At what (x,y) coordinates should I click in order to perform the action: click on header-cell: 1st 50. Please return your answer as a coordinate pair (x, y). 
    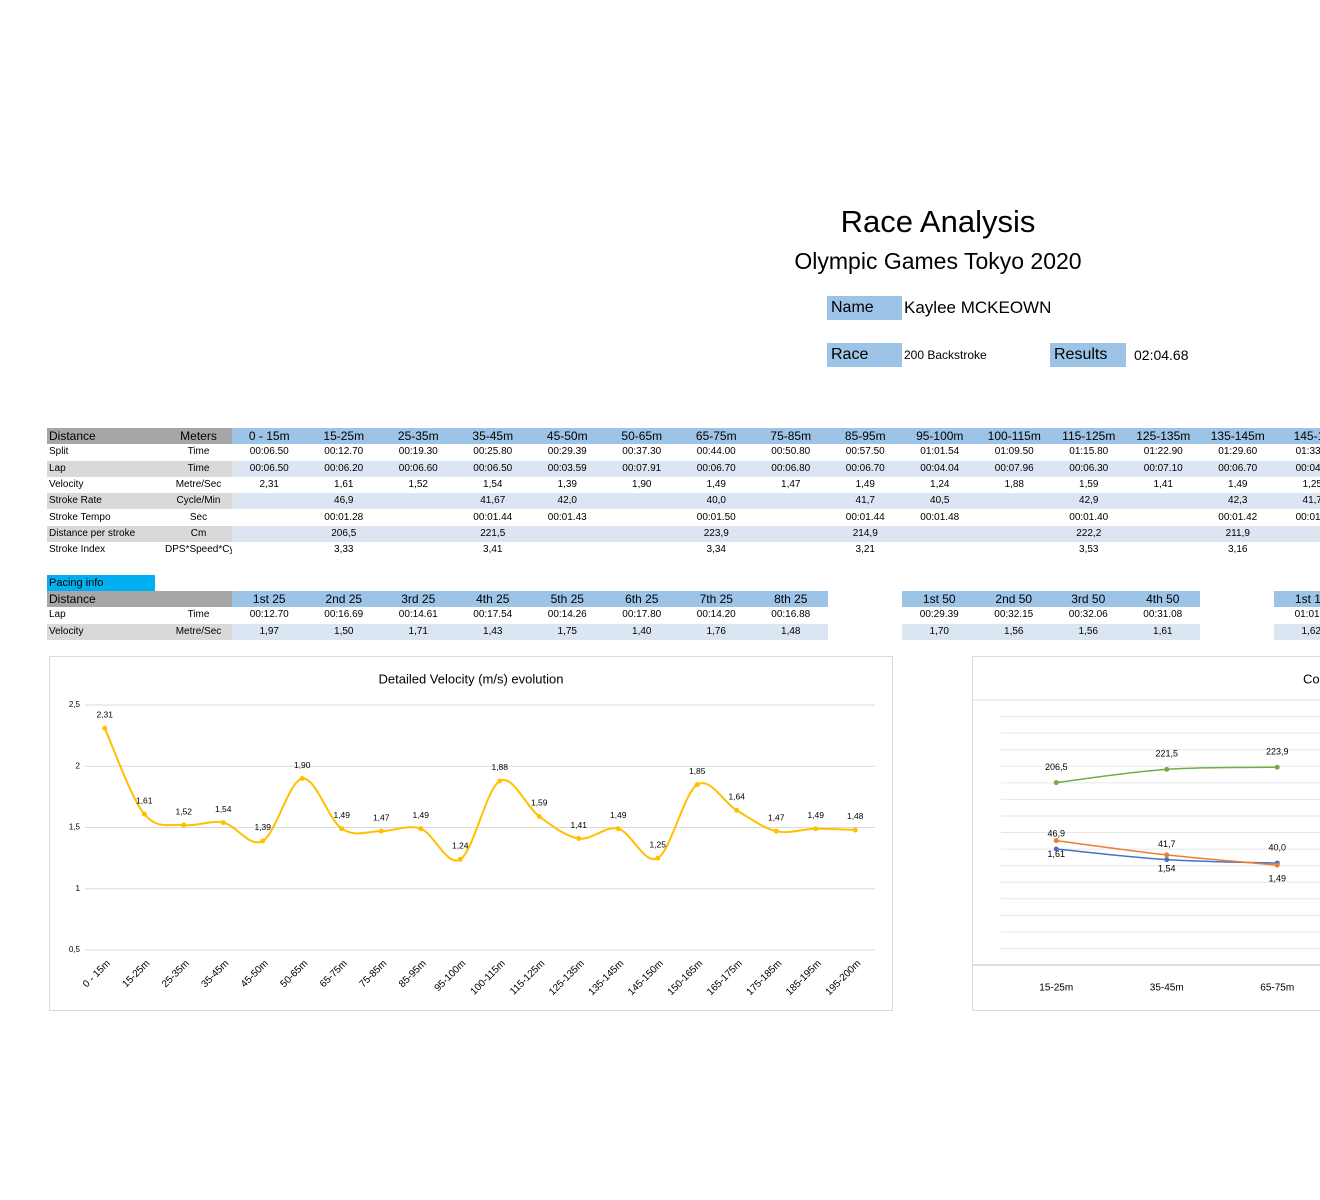
    Looking at the image, I should click on (939, 599).